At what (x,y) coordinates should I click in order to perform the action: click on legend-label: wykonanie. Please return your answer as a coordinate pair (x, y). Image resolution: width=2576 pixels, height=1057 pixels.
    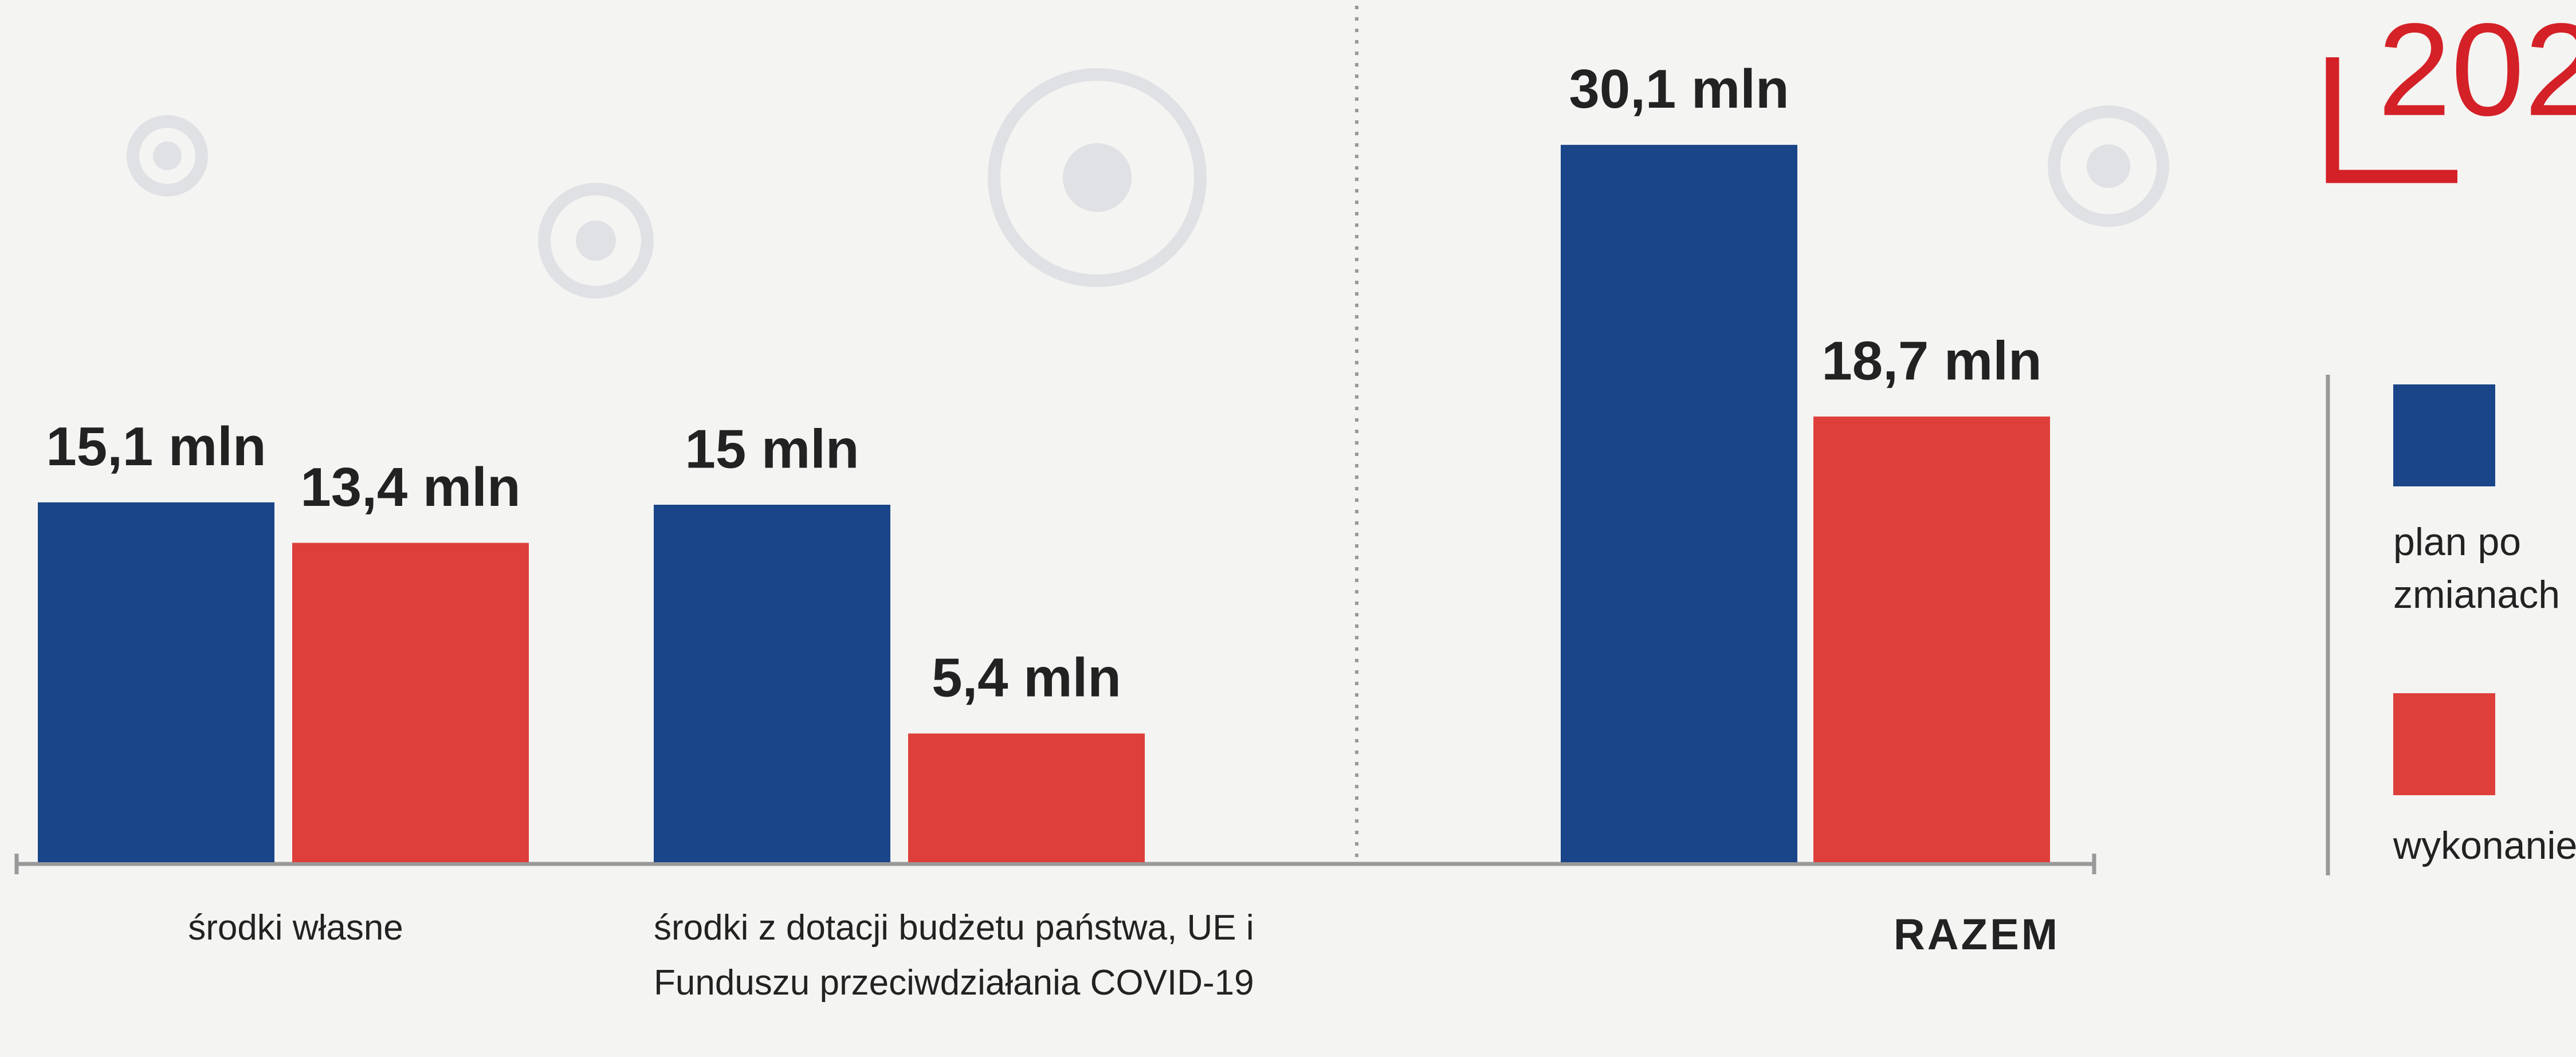
    Looking at the image, I should click on (2485, 846).